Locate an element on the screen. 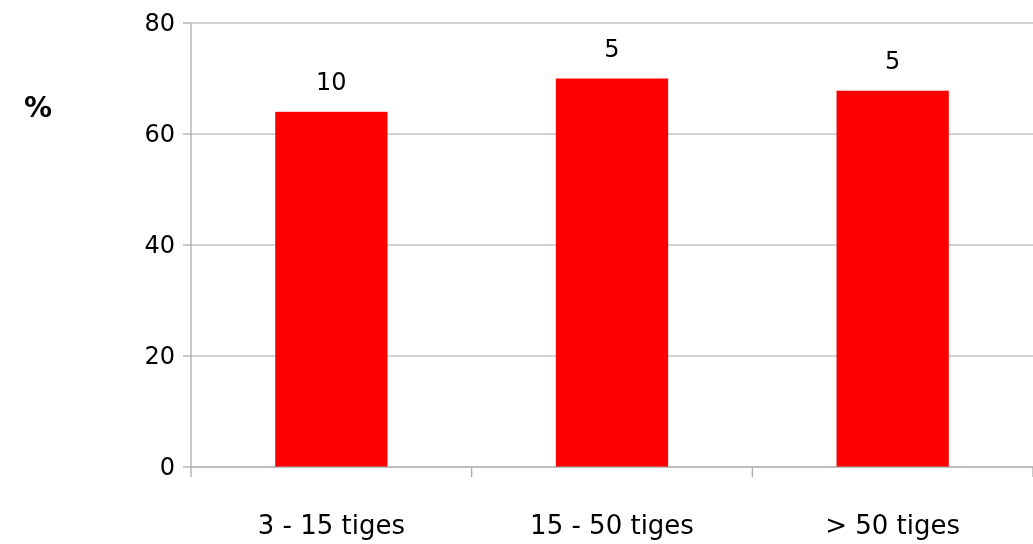 This screenshot has width=1033, height=544. y-tick-label: 20 is located at coordinates (159, 356).